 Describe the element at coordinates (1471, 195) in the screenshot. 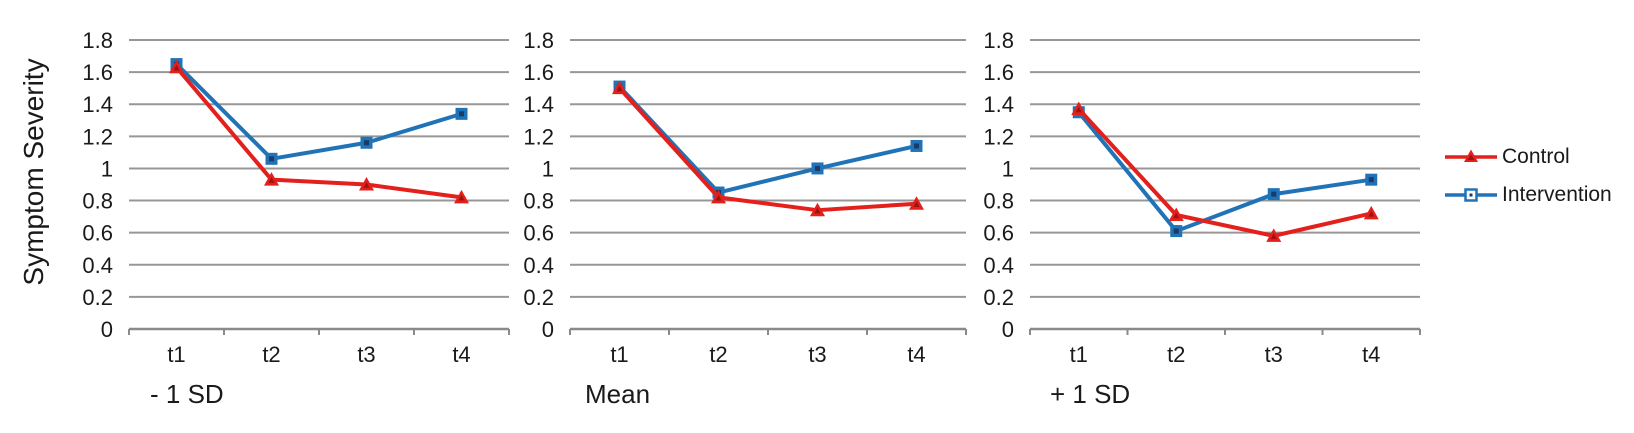

I see `intervention-line-square-icon` at that location.